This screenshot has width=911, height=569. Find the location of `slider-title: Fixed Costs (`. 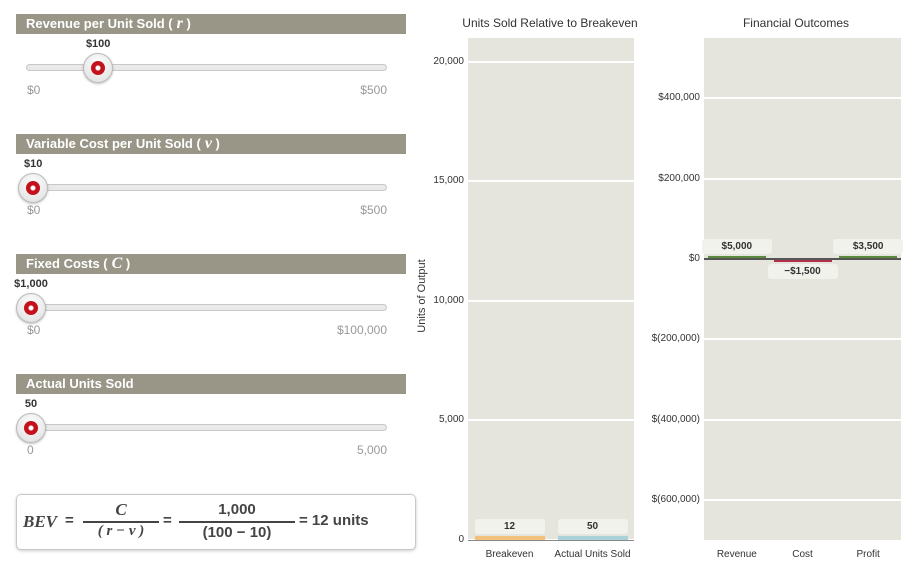

slider-title: Fixed Costs ( is located at coordinates (67, 263).